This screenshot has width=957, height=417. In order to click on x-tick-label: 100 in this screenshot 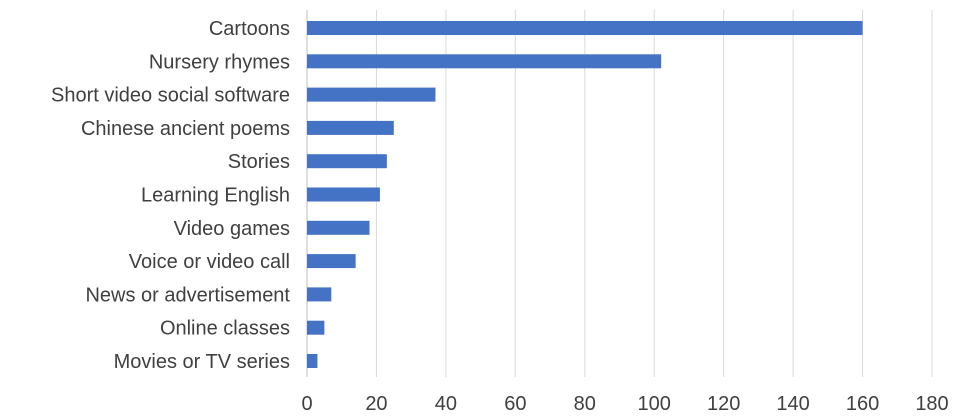, I will do `click(654, 404)`.